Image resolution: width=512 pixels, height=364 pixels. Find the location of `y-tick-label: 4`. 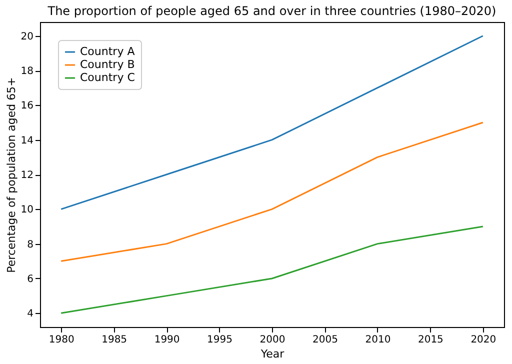

y-tick-label: 4 is located at coordinates (30, 314).